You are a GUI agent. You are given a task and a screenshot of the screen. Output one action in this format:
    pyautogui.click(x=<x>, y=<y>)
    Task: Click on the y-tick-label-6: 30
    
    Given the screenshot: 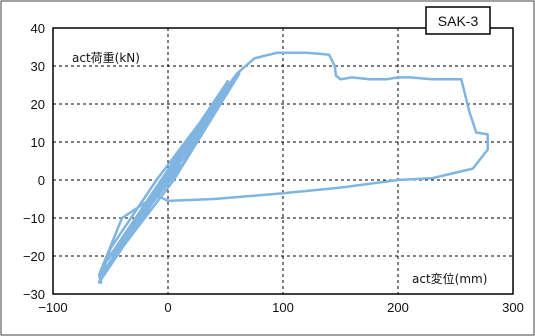 What is the action you would take?
    pyautogui.click(x=38, y=66)
    